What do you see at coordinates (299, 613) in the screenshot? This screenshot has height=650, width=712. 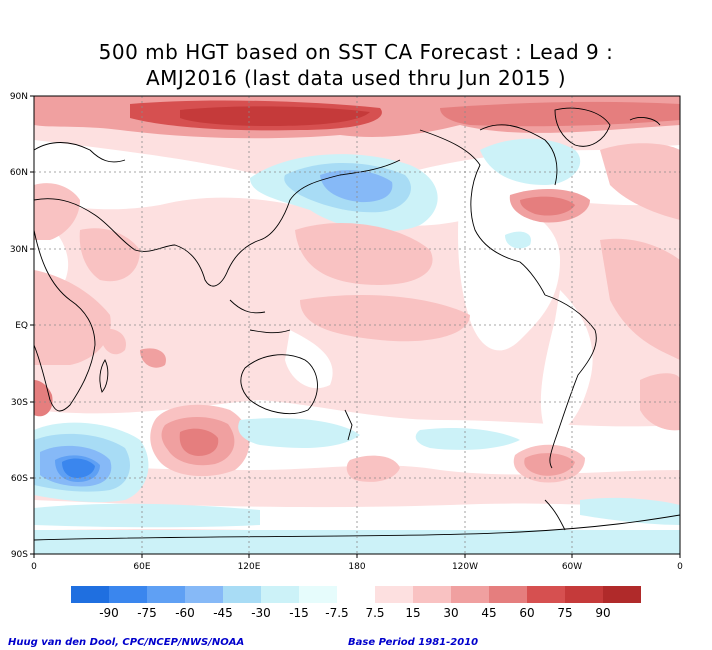 I see `legend-label: -15` at bounding box center [299, 613].